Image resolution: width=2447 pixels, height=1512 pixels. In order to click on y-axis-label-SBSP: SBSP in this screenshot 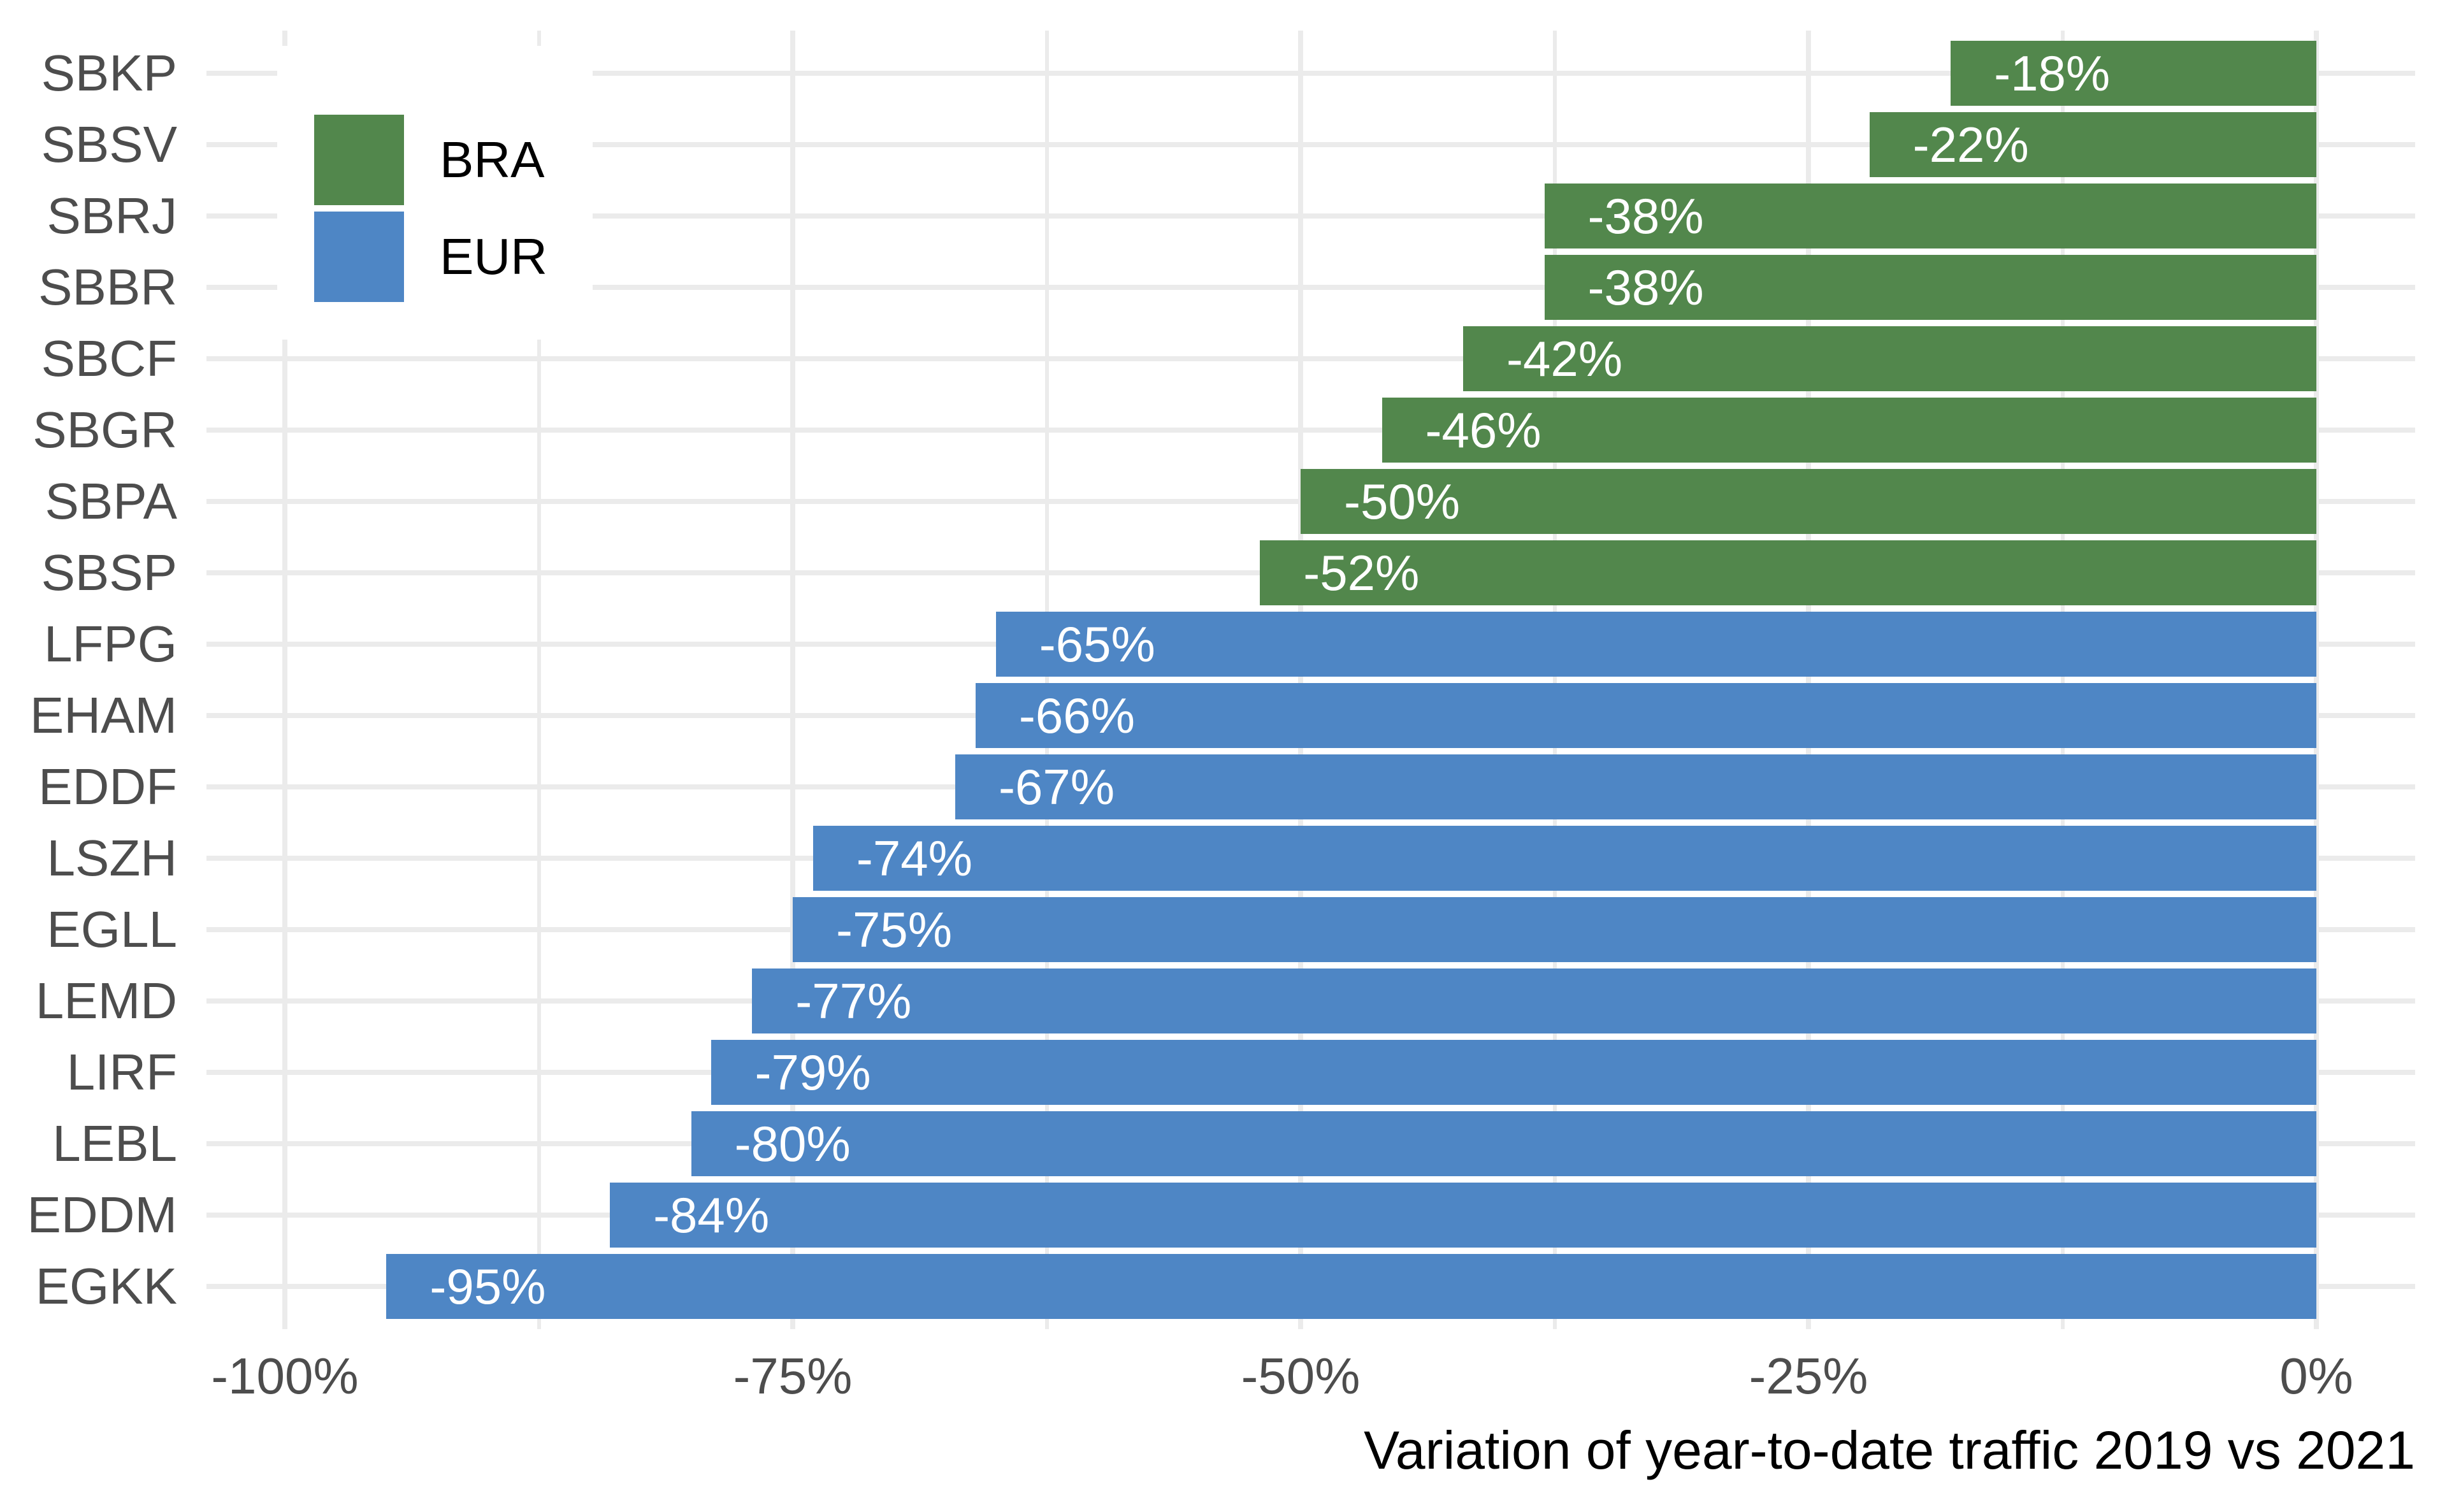, I will do `click(109, 572)`.